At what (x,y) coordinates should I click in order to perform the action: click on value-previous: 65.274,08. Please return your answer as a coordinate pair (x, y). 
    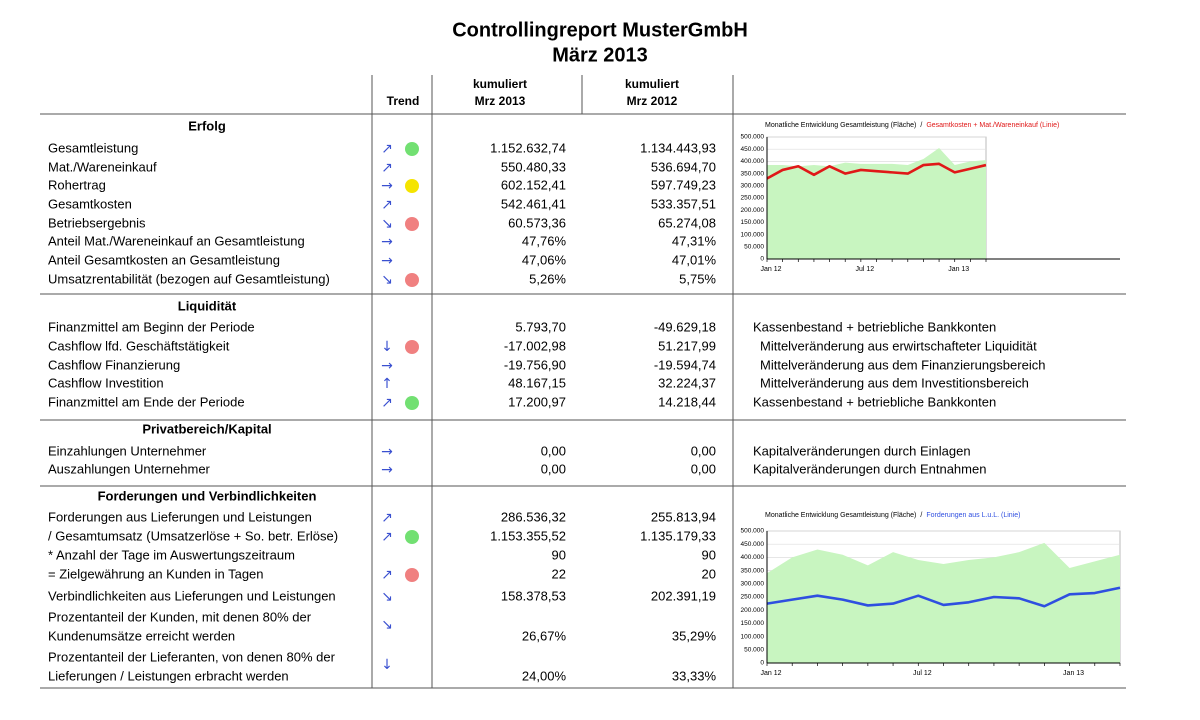
    Looking at the image, I should click on (687, 222).